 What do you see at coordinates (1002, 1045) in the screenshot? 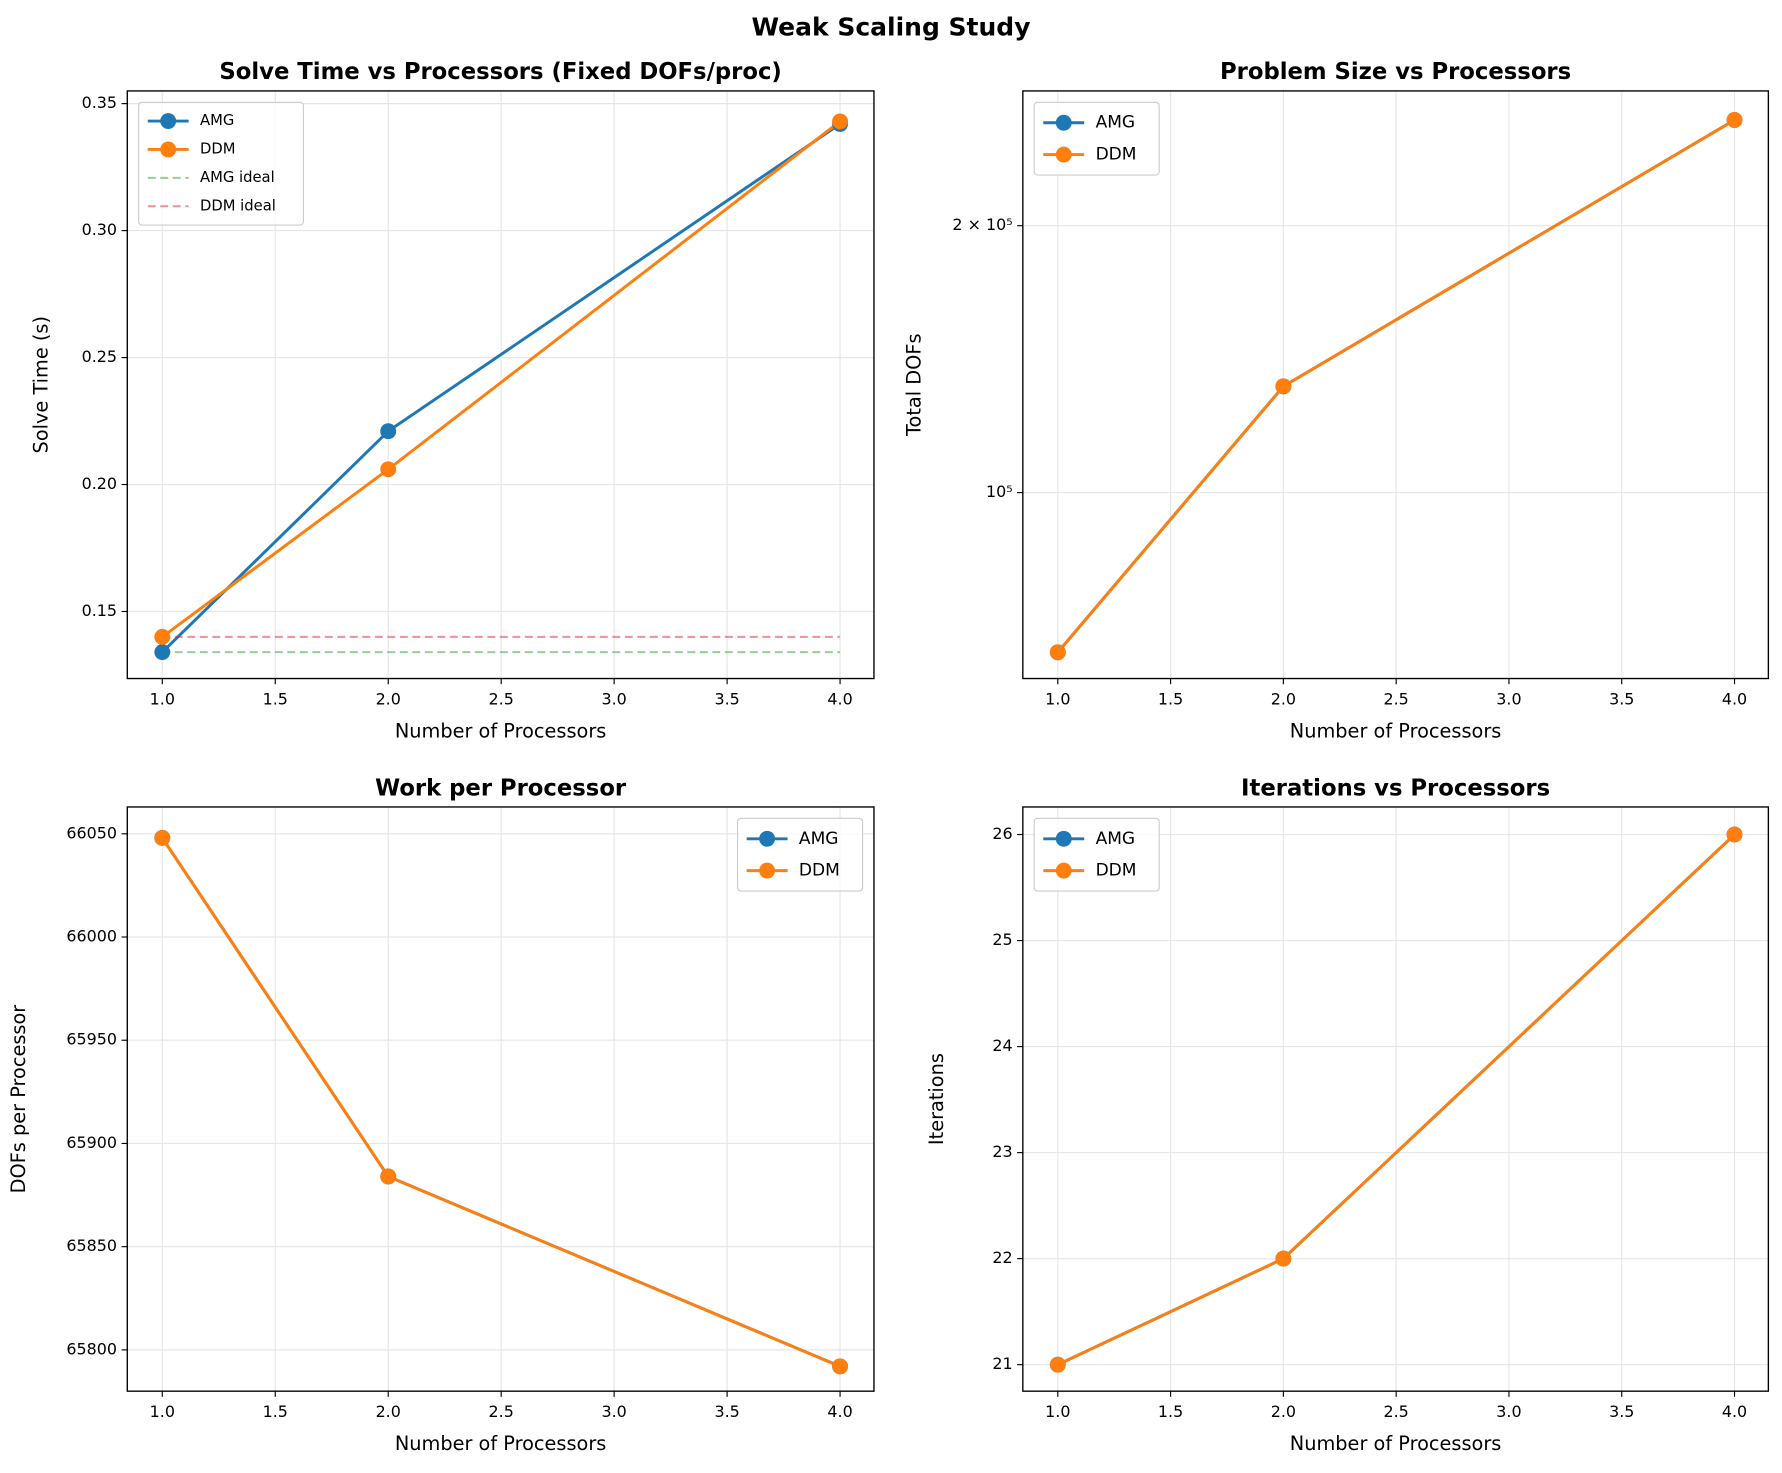
I see `y-tick-label: 24` at bounding box center [1002, 1045].